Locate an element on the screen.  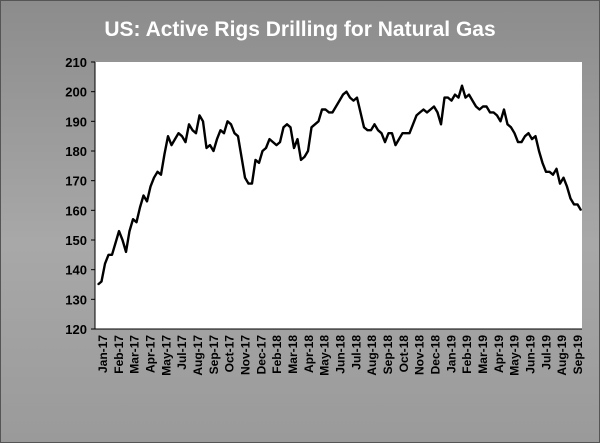
x-tick-label: Feb-19 is located at coordinates (467, 354).